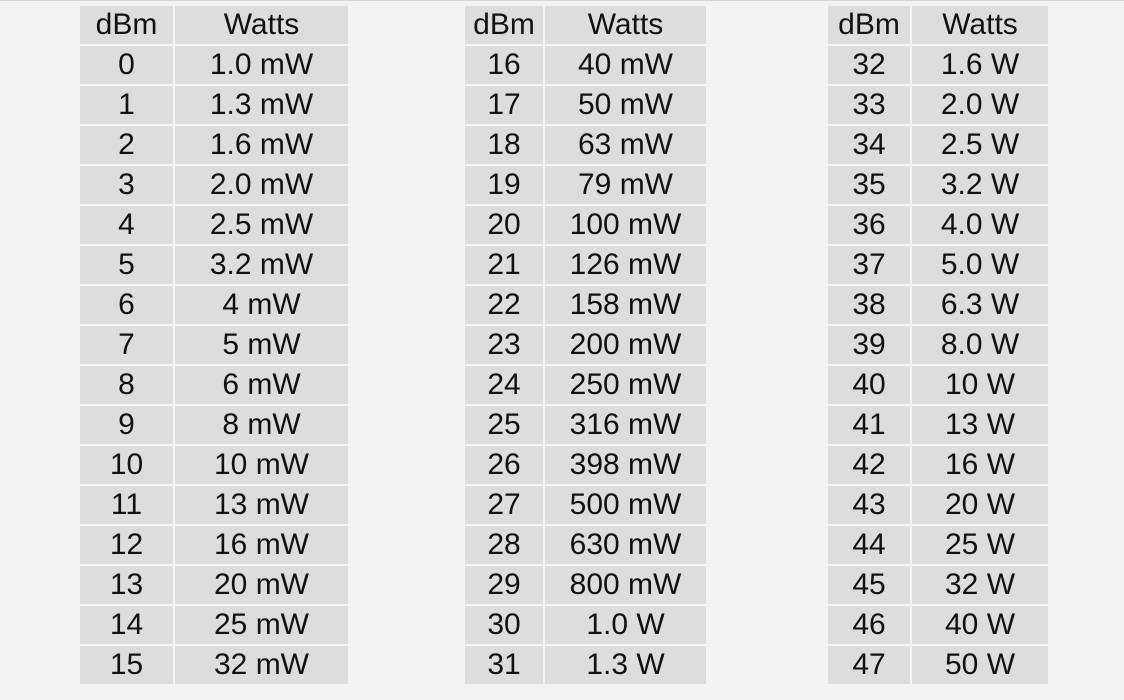 This screenshot has height=700, width=1124. What do you see at coordinates (504, 345) in the screenshot?
I see `dbm-cell: 23` at bounding box center [504, 345].